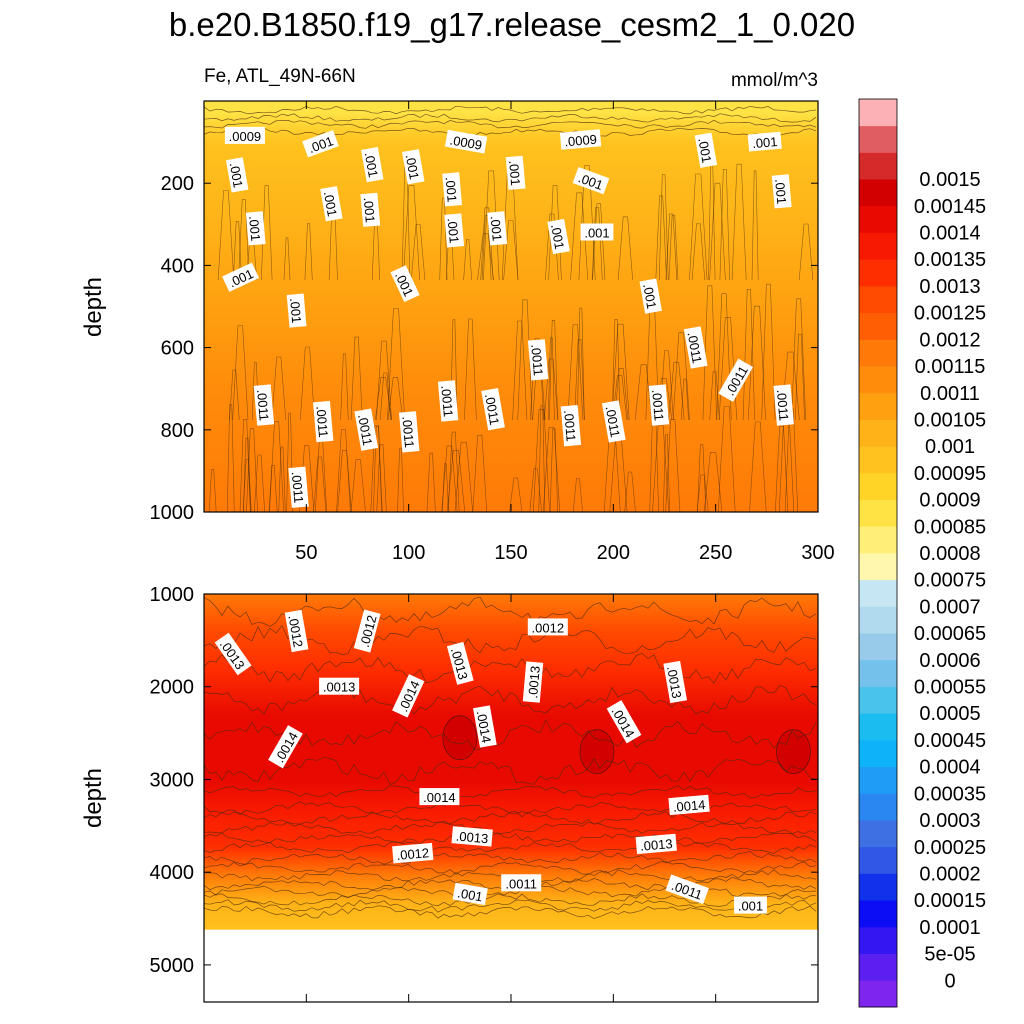 The width and height of the screenshot is (1024, 1024). What do you see at coordinates (949, 821) in the screenshot?
I see `colorbar-label: 0.0003` at bounding box center [949, 821].